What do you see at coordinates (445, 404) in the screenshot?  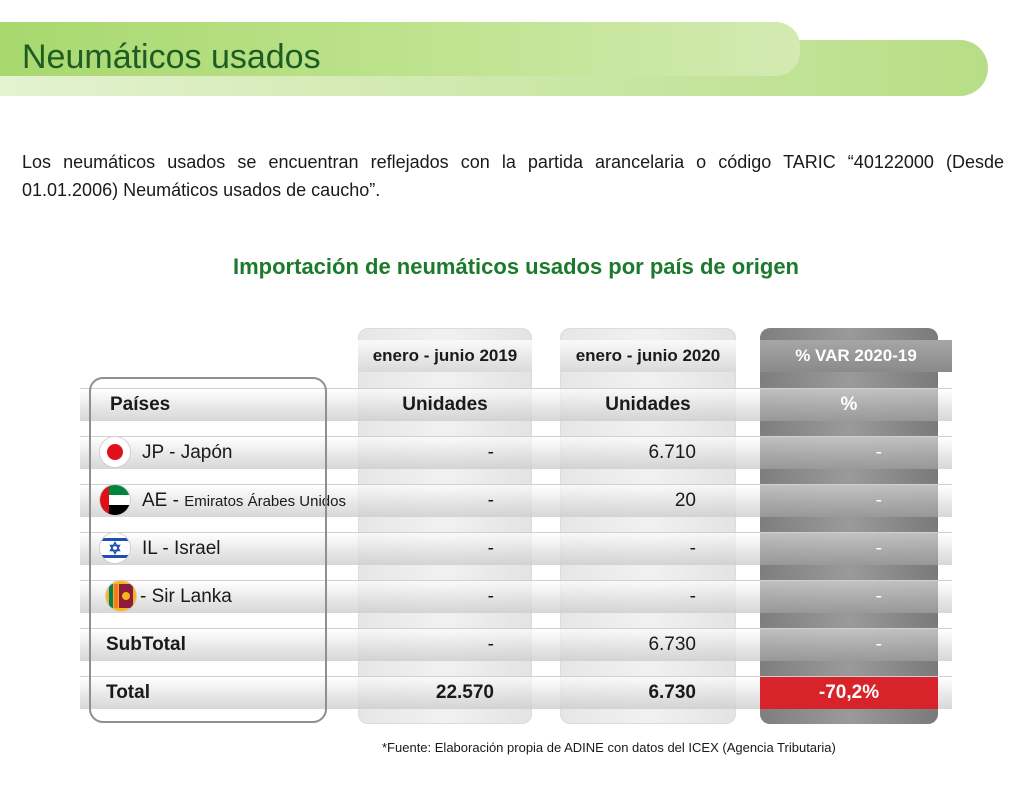 I see `units-header-2019: Unidades` at bounding box center [445, 404].